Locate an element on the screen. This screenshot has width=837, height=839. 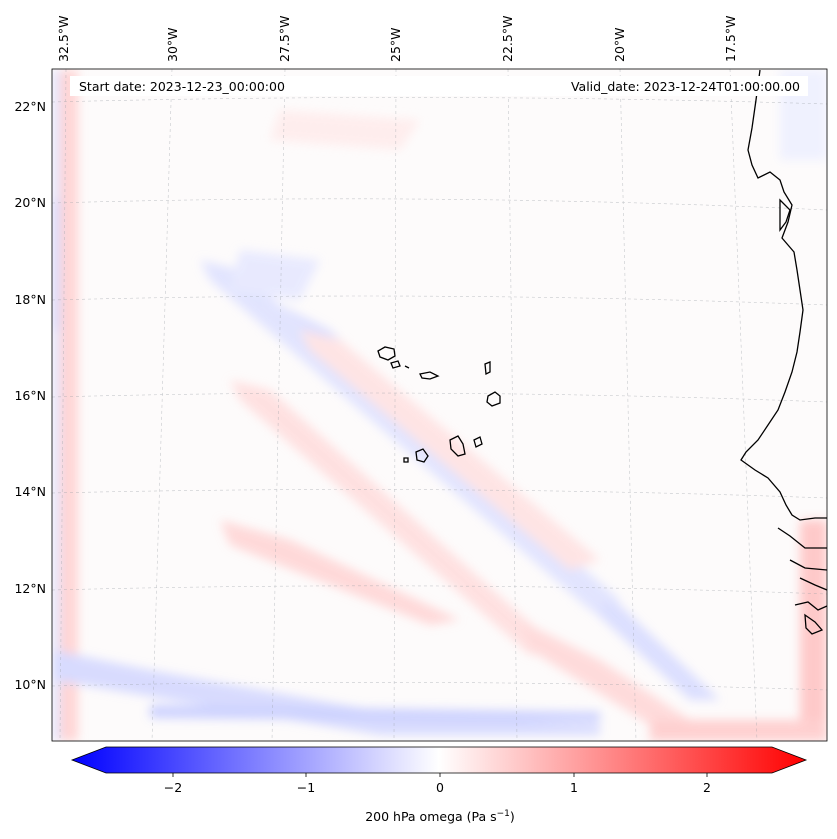
valid-date-text: Valid_date: 2023-12-24T01:00:00.00 is located at coordinates (685, 86).